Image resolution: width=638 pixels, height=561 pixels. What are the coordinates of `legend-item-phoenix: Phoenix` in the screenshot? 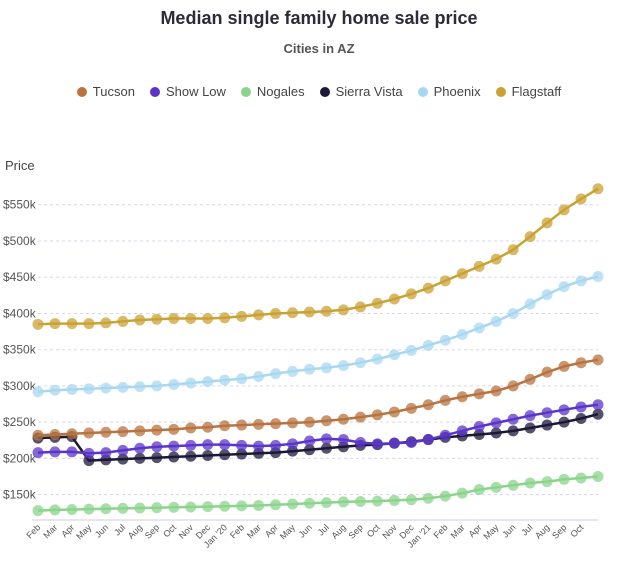 It's located at (449, 91).